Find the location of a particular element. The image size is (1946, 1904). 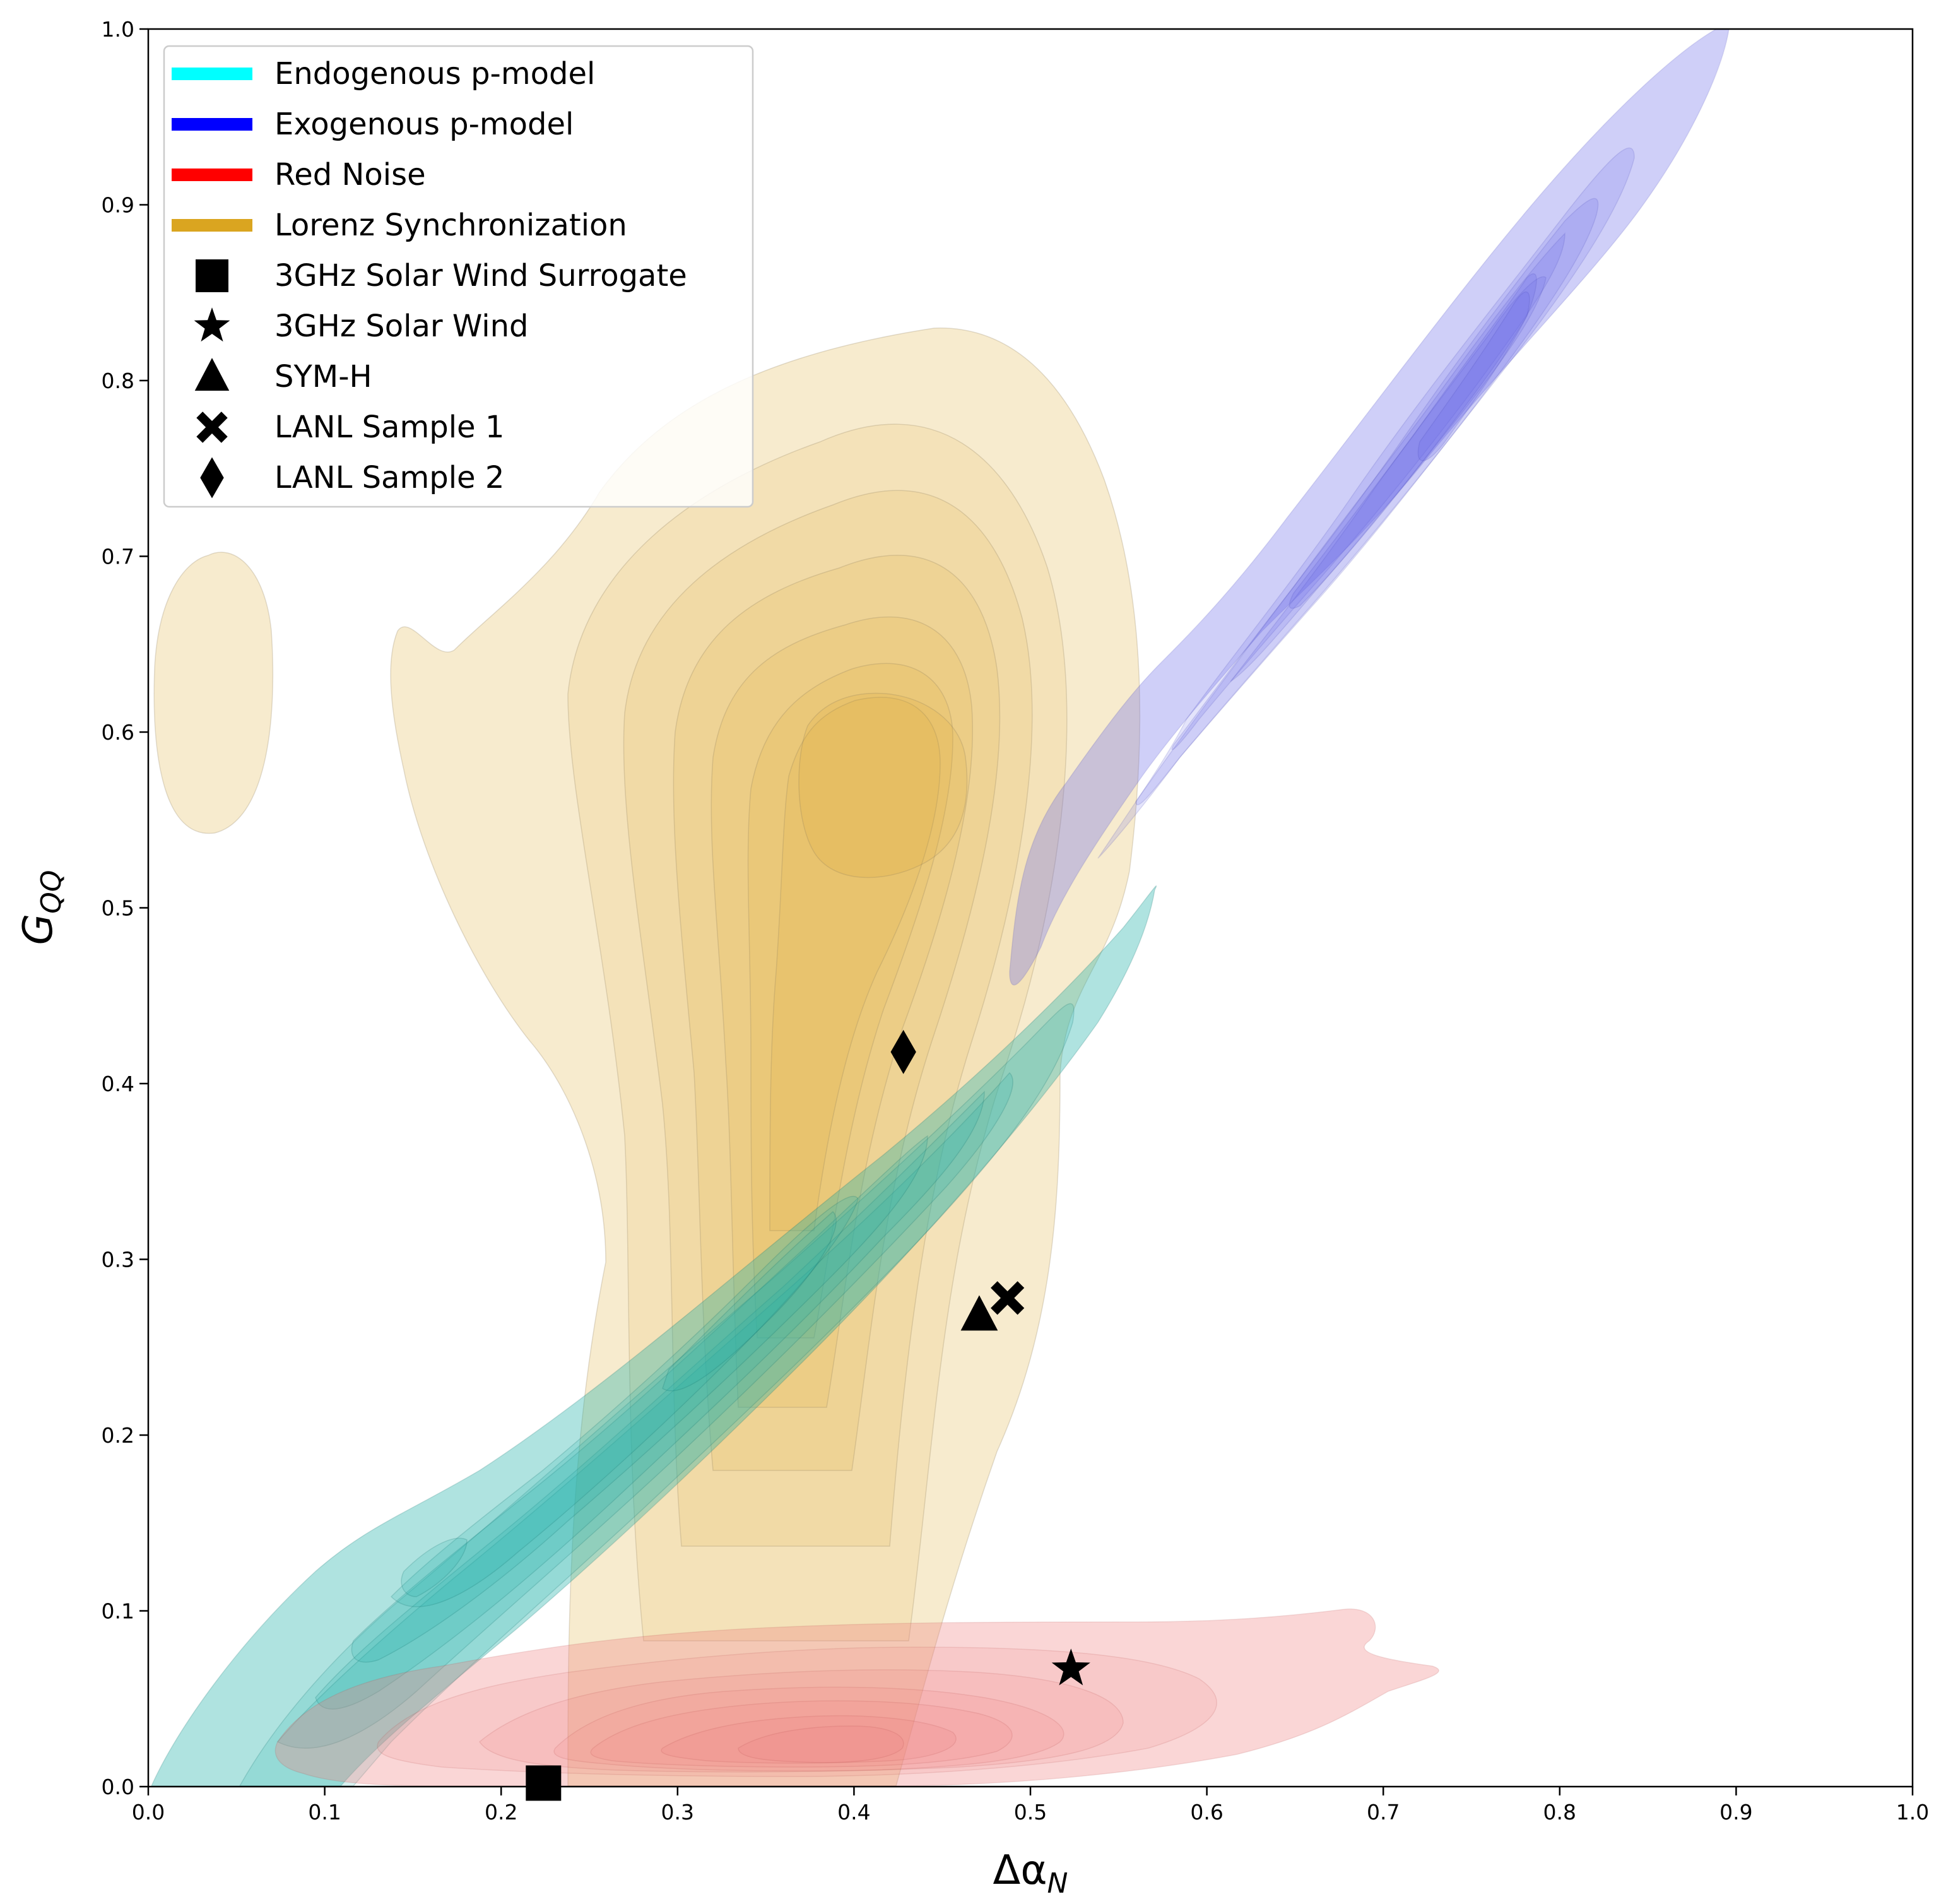

legend-swatch-red-noise is located at coordinates (212, 175).